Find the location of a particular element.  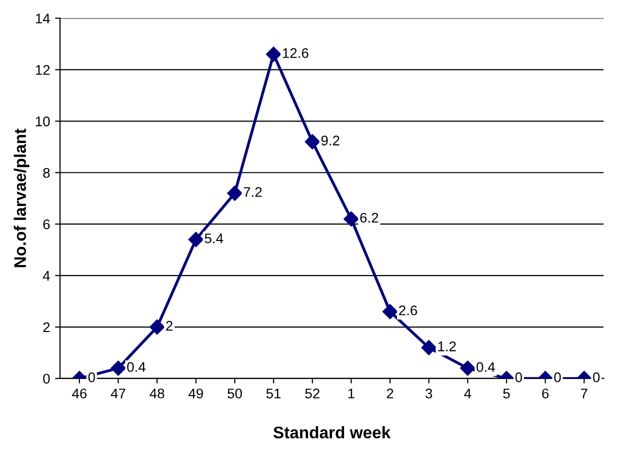

x-tick-label: 52 is located at coordinates (312, 393).